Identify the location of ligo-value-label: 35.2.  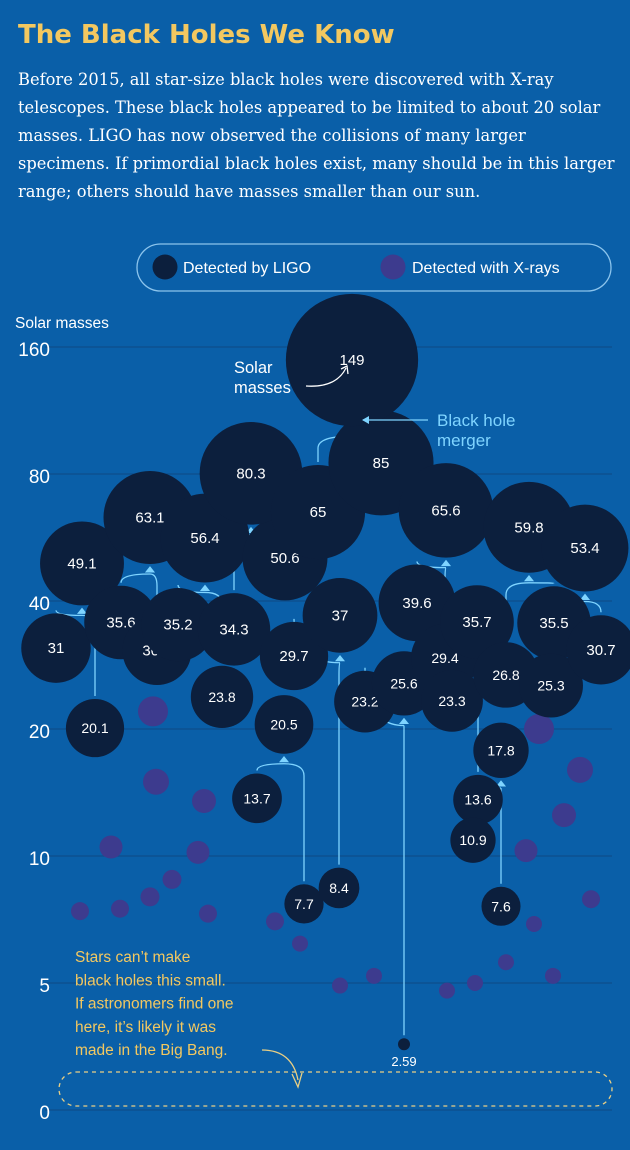
(177, 625).